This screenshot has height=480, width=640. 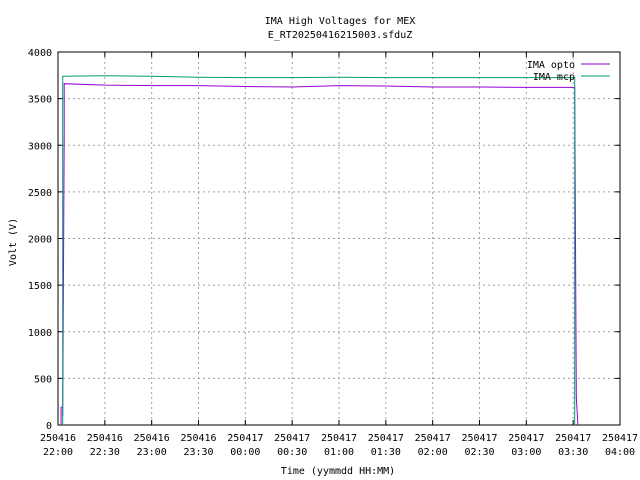 I want to click on y-tick-label: 3000, so click(x=40, y=146).